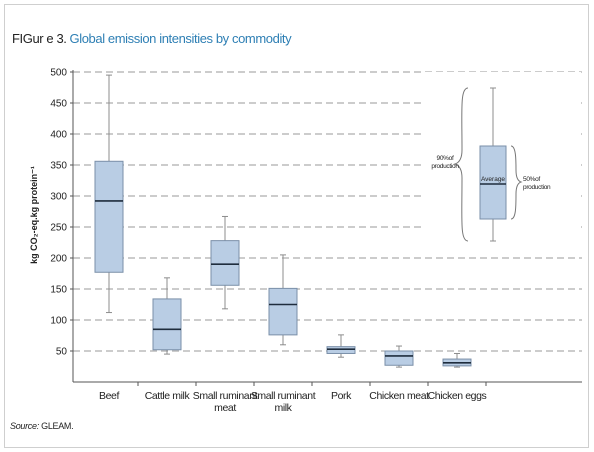 The width and height of the screenshot is (594, 452). What do you see at coordinates (168, 396) in the screenshot?
I see `x-tick-label: Cattle milk` at bounding box center [168, 396].